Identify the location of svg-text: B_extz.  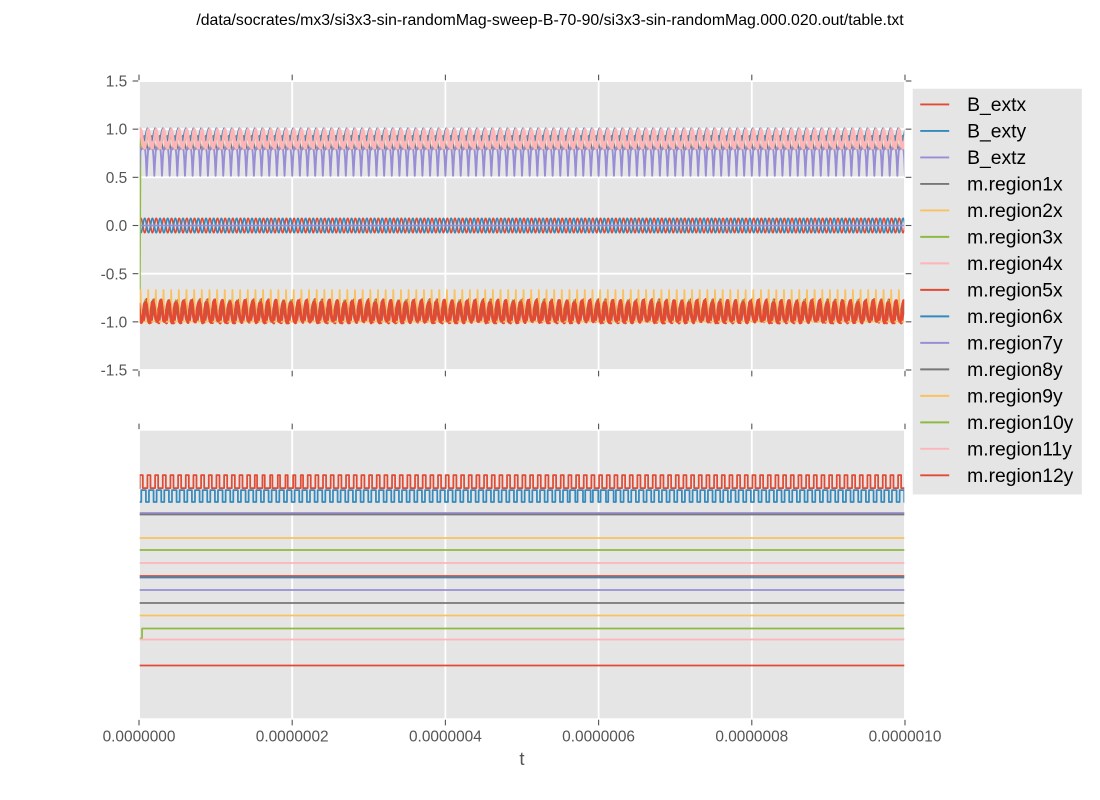
(996, 158).